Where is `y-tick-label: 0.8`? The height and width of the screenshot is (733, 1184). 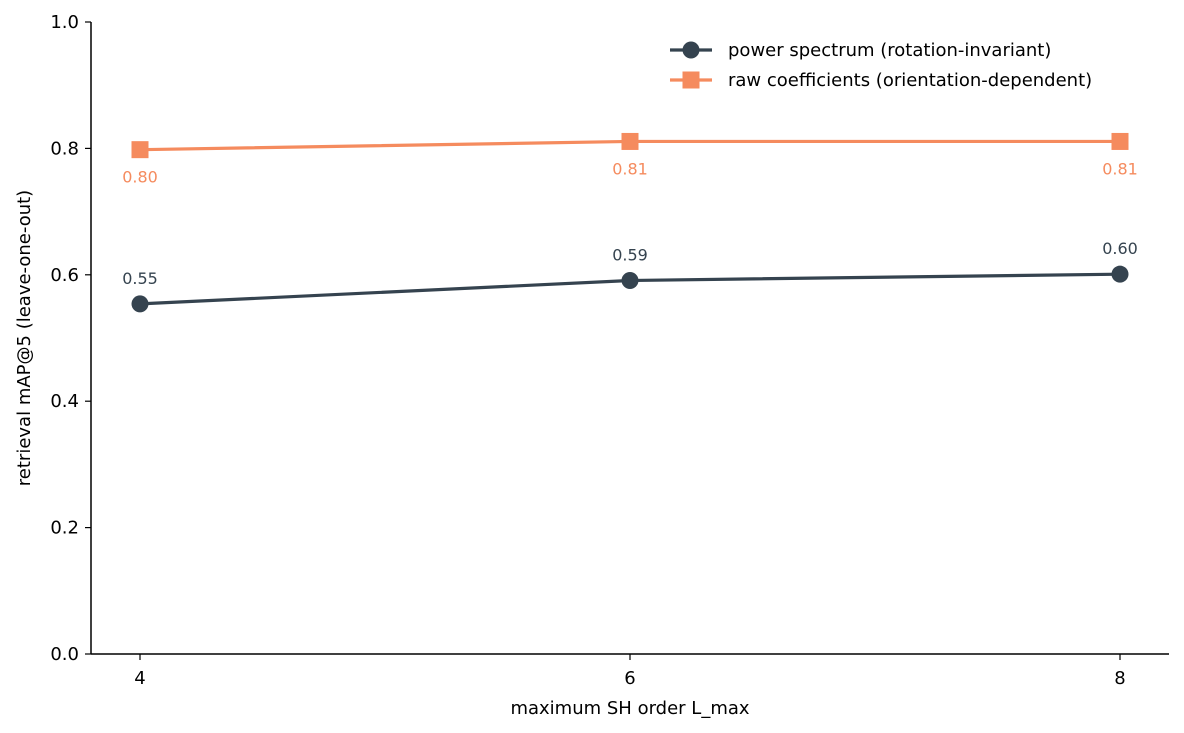
y-tick-label: 0.8 is located at coordinates (64, 148).